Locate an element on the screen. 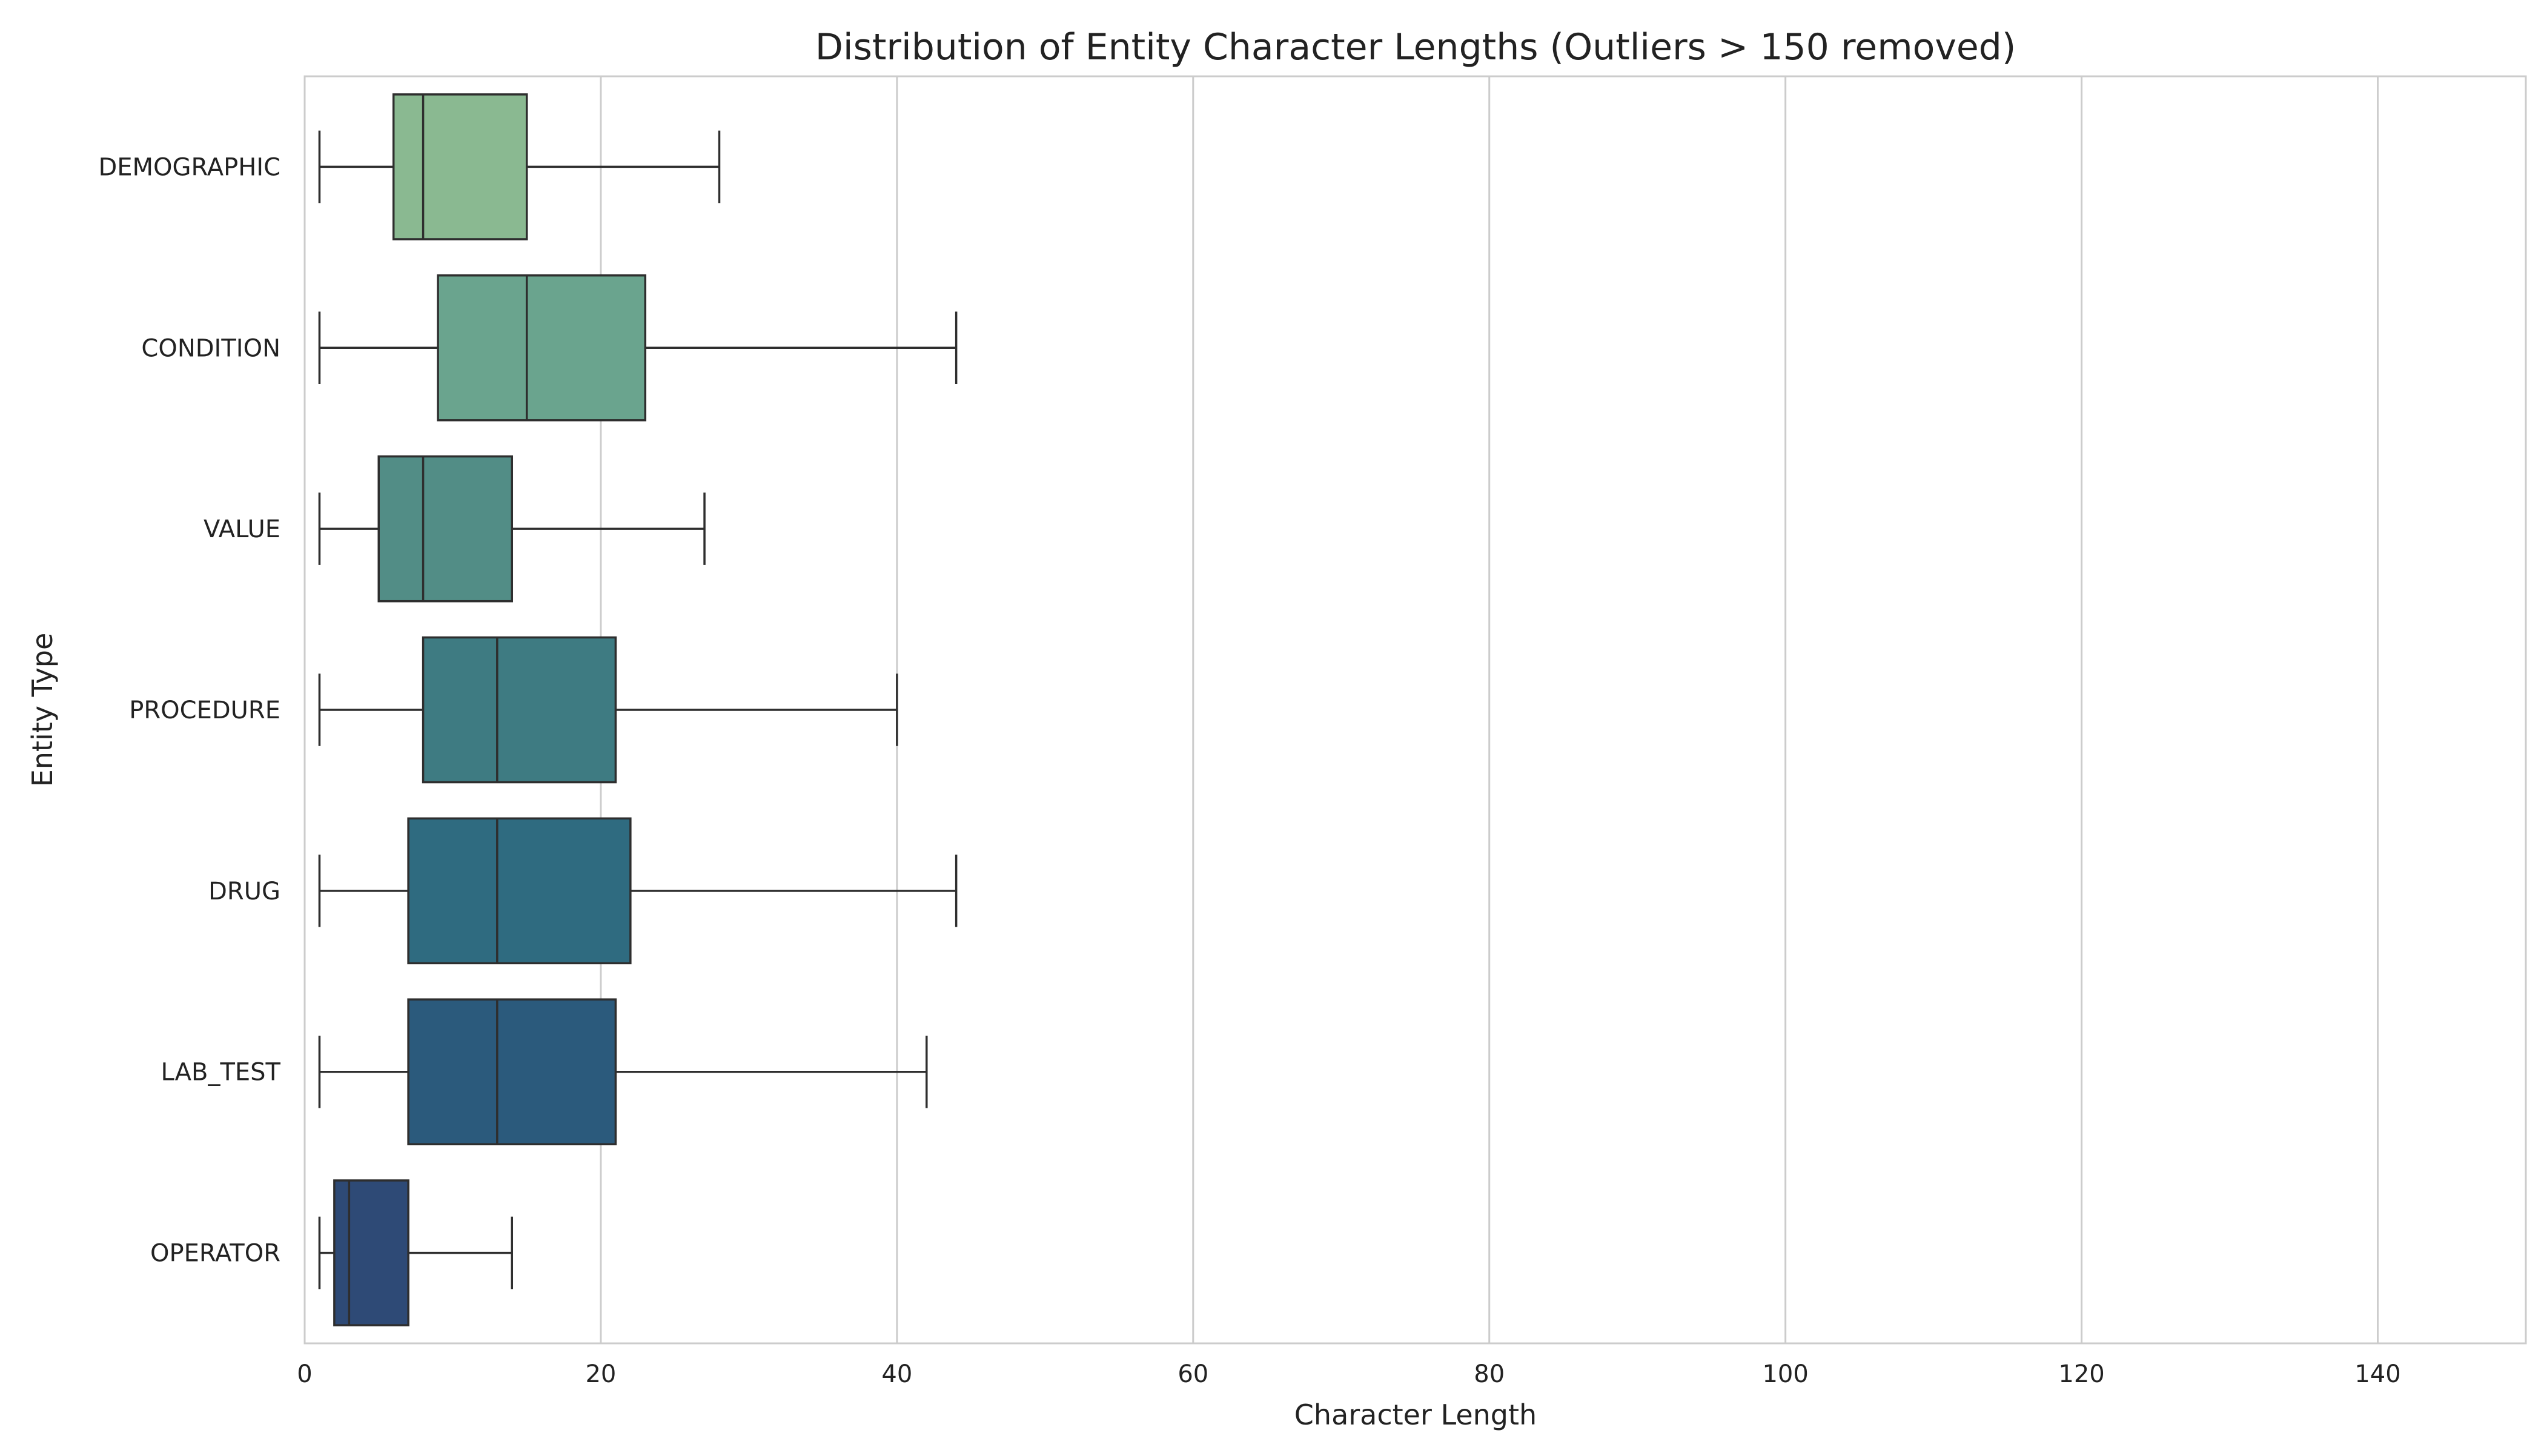 The image size is (2544, 1456). x-tick-label: 140 is located at coordinates (2377, 1374).